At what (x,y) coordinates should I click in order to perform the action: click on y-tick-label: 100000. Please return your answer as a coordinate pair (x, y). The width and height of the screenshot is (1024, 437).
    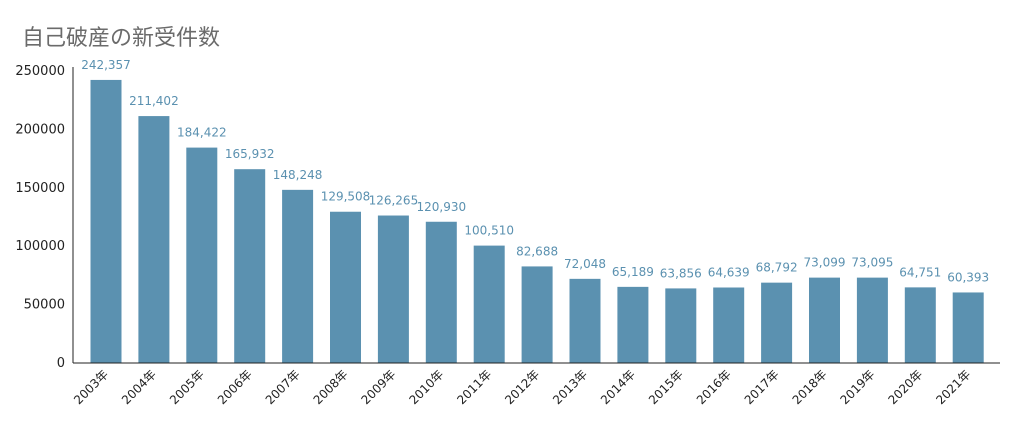
    Looking at the image, I should click on (40, 246).